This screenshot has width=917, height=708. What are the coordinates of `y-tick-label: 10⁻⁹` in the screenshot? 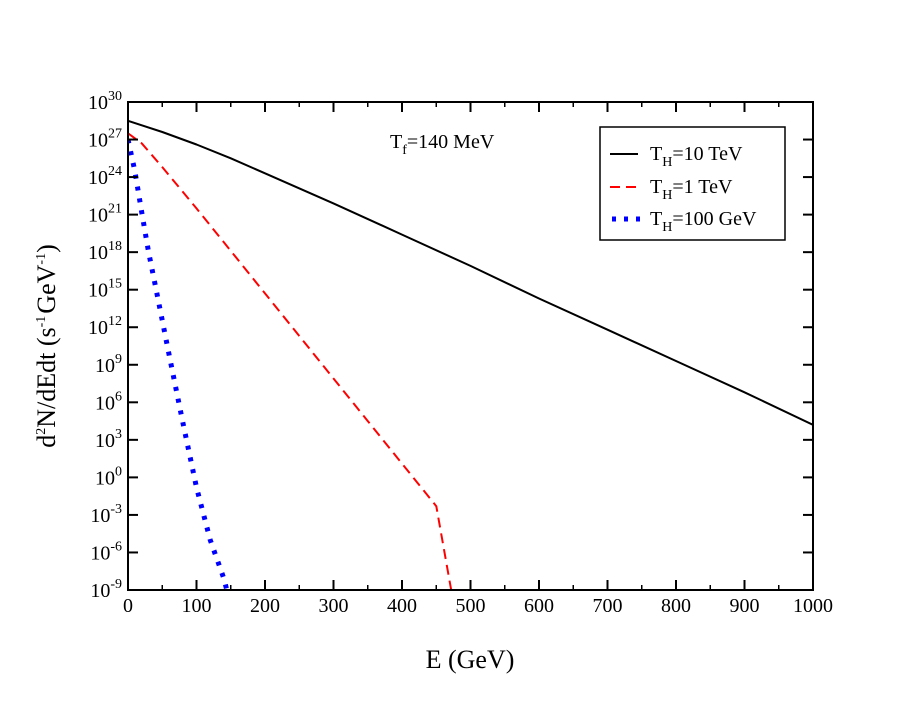 It's located at (106, 589).